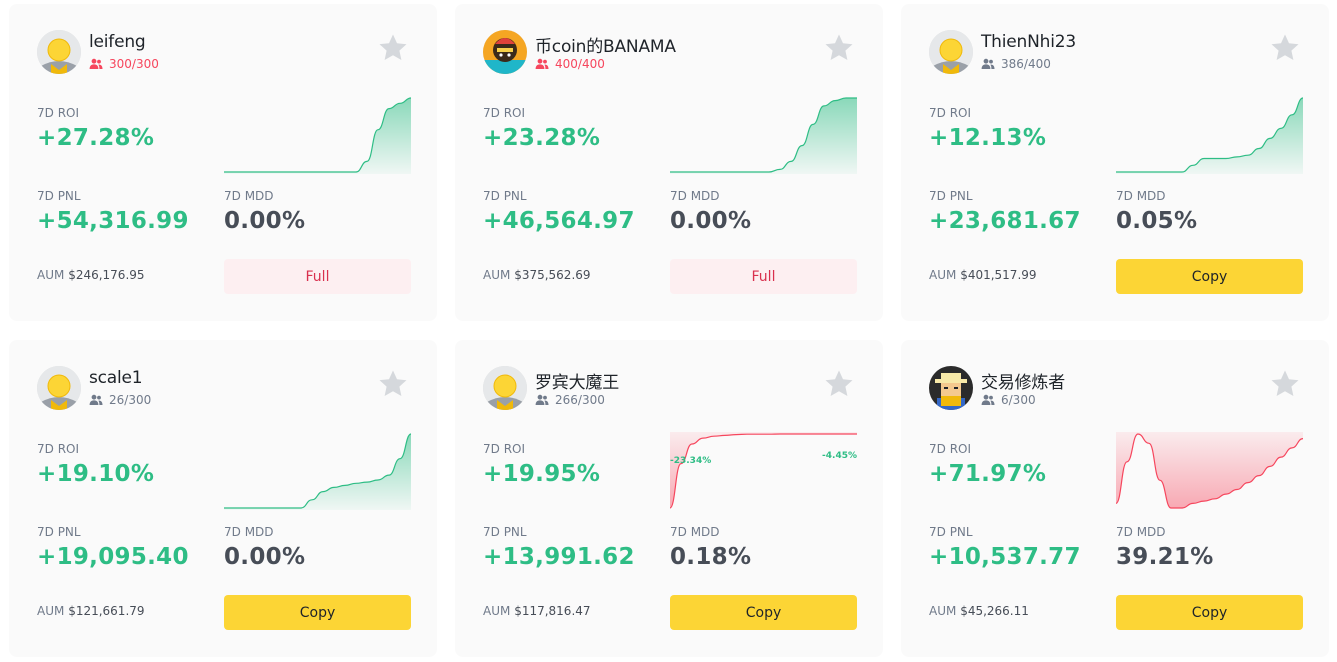 This screenshot has width=1337, height=662. What do you see at coordinates (91, 611) in the screenshot?
I see `aum-value: AUM $121,661.79` at bounding box center [91, 611].